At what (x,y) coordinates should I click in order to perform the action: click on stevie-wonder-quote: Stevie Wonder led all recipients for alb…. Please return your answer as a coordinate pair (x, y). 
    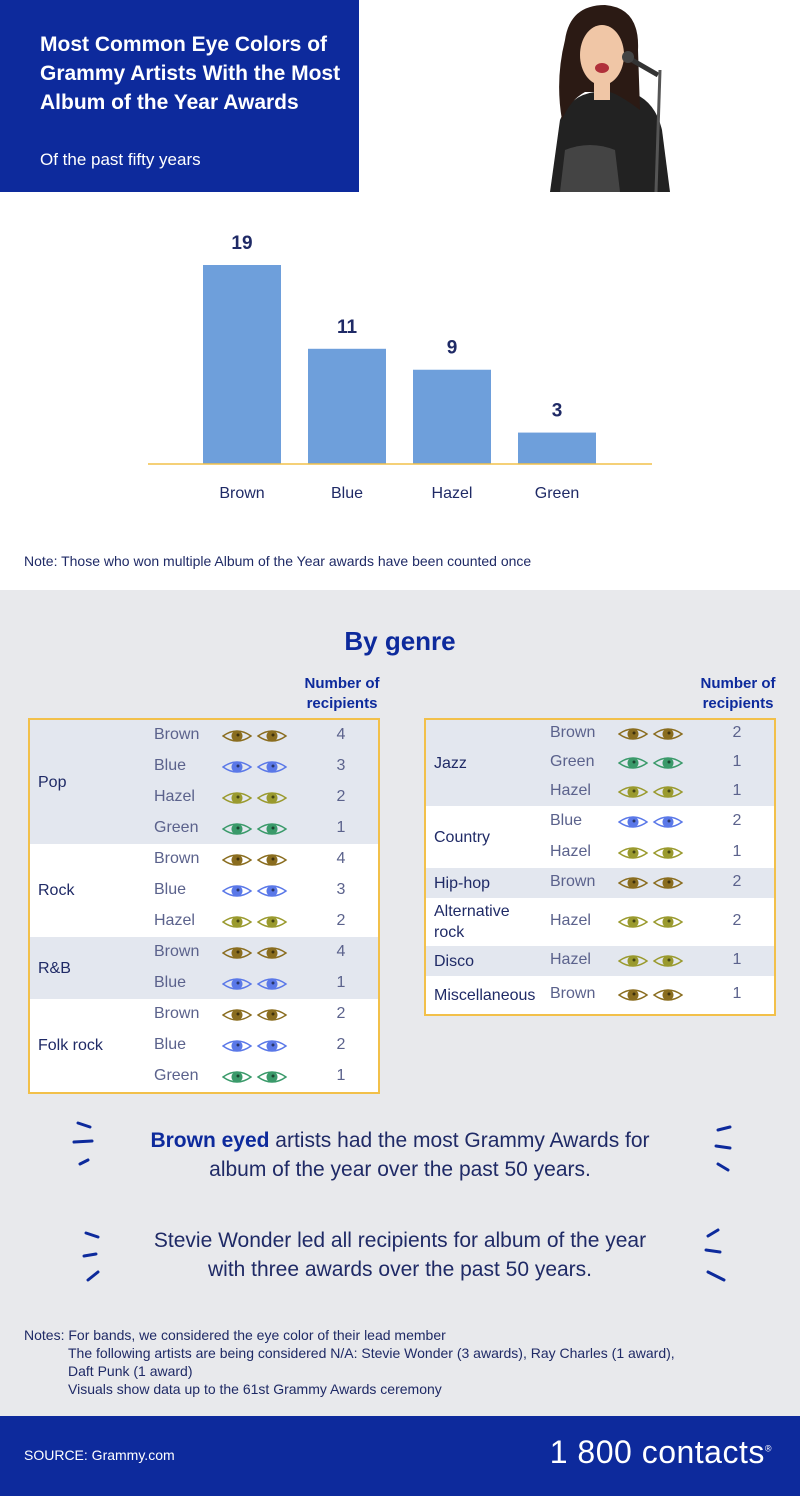
    Looking at the image, I should click on (400, 1255).